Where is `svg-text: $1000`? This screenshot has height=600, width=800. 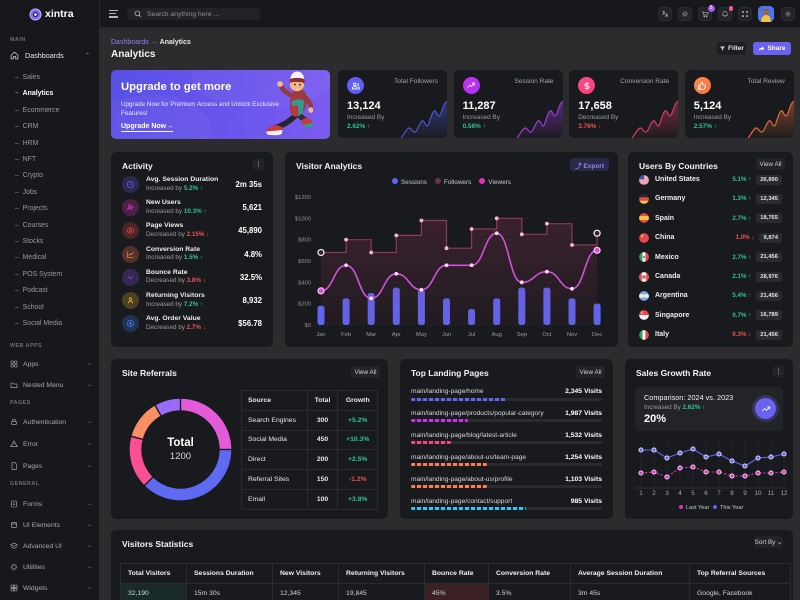 svg-text: $1000 is located at coordinates (303, 219).